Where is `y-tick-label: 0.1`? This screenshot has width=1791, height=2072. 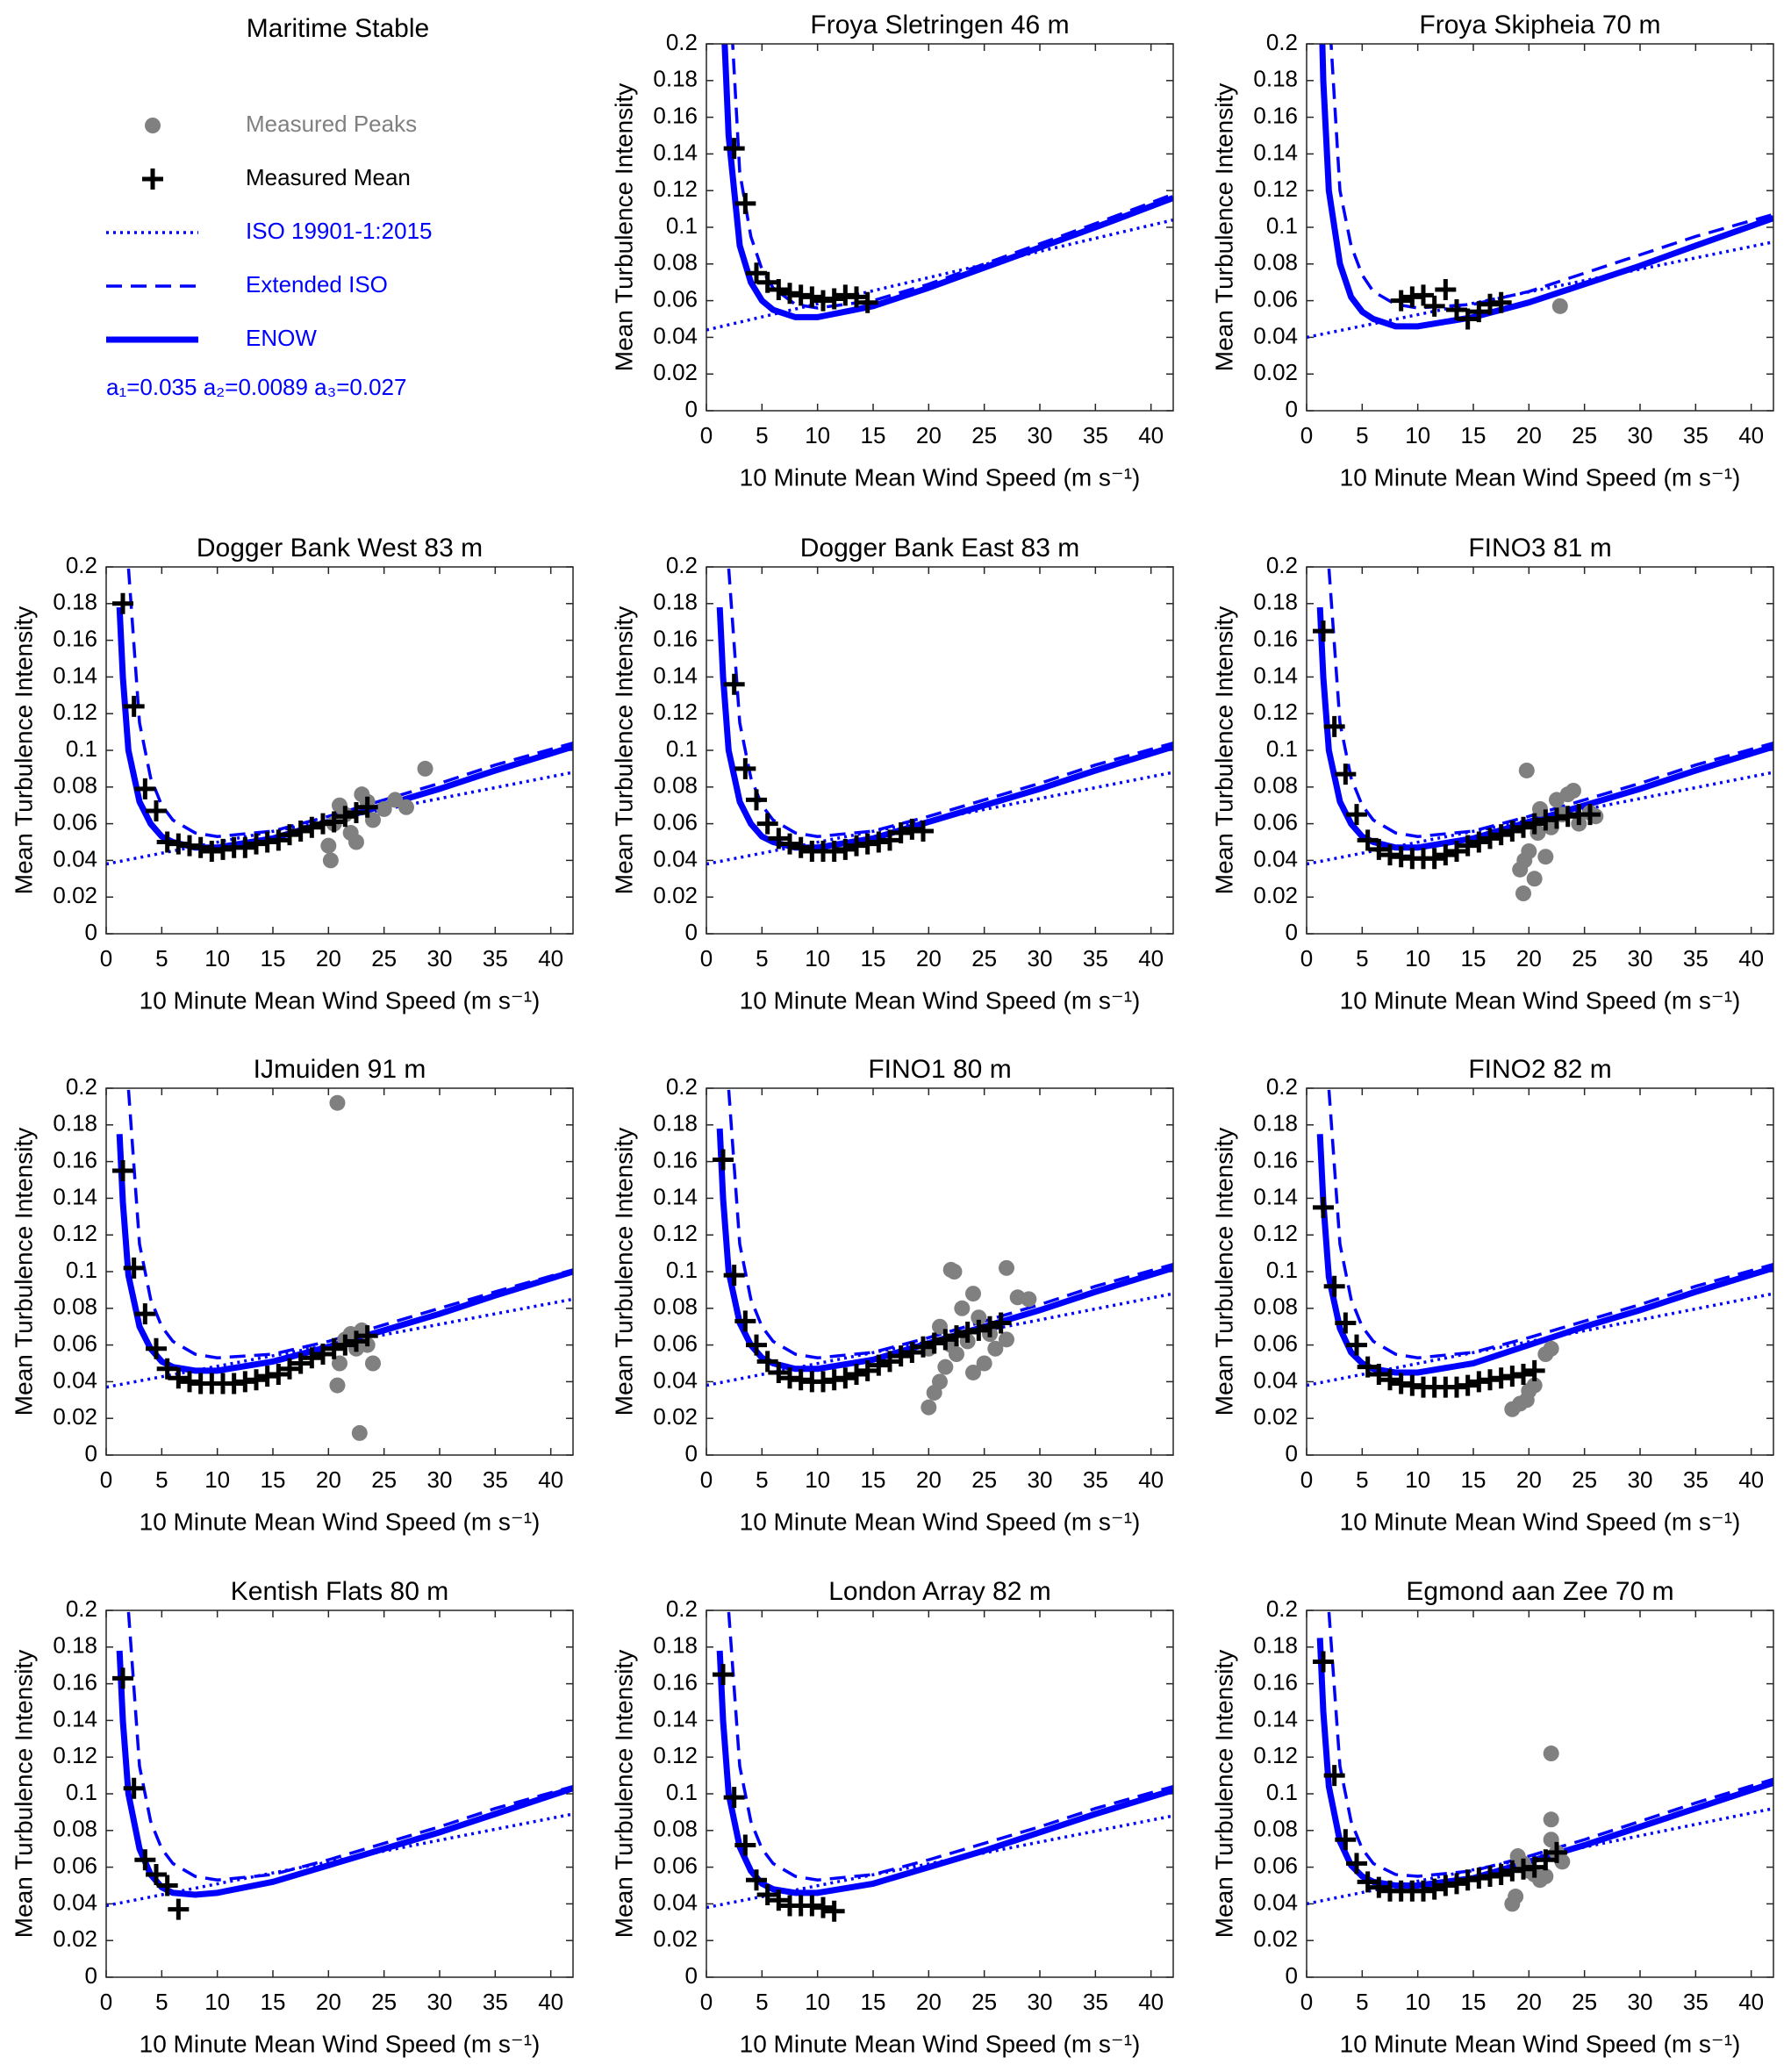
y-tick-label: 0.1 is located at coordinates (1282, 226).